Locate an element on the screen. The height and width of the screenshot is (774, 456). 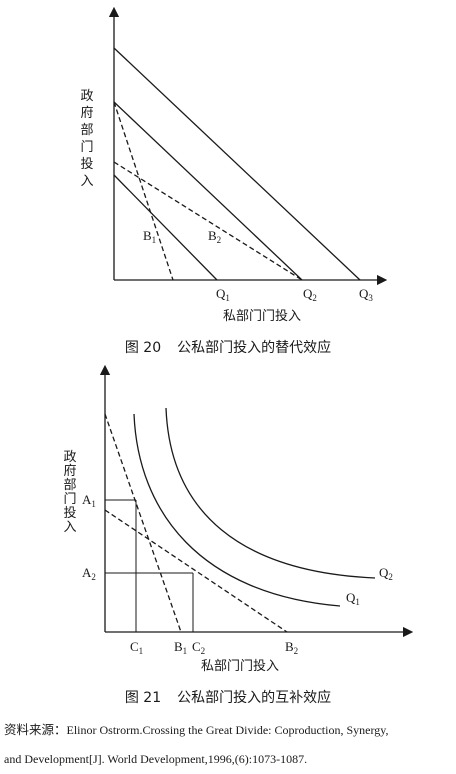
line-q2 is located at coordinates (208, 191).